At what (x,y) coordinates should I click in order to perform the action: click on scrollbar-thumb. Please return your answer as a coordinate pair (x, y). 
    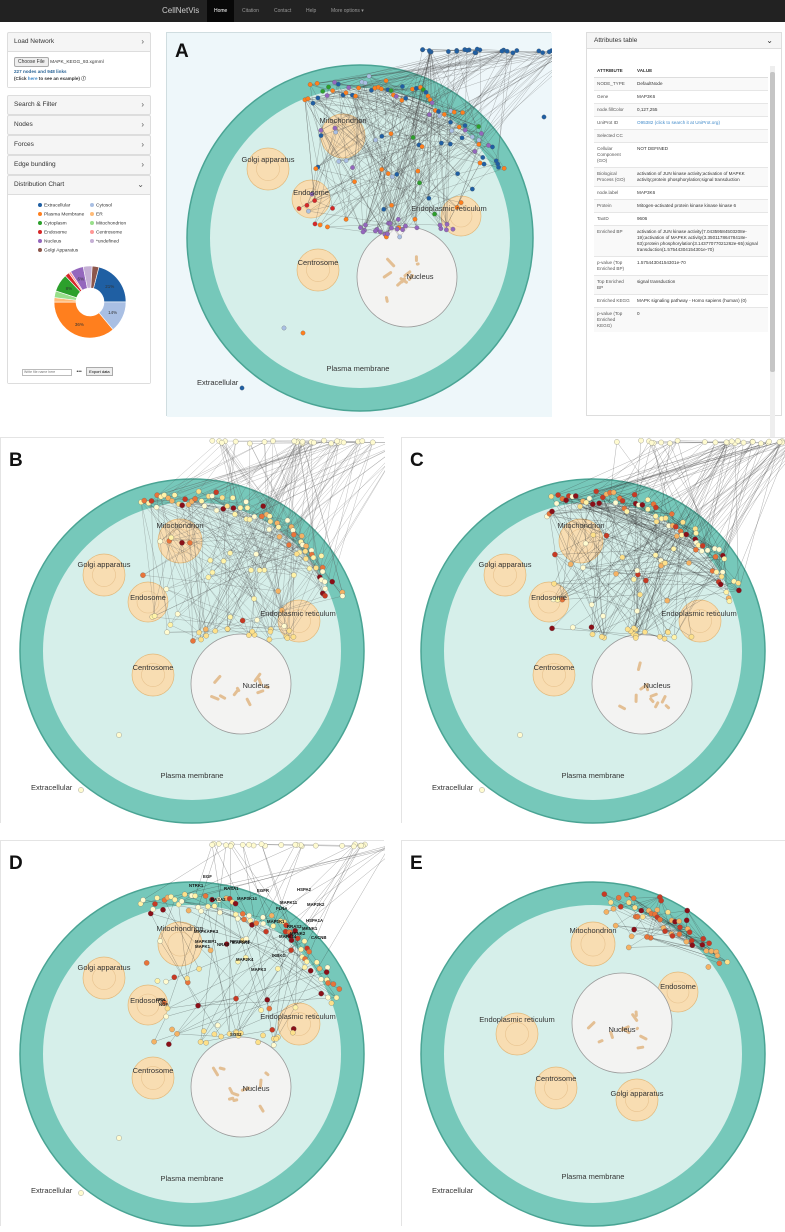
    Looking at the image, I should click on (772, 222).